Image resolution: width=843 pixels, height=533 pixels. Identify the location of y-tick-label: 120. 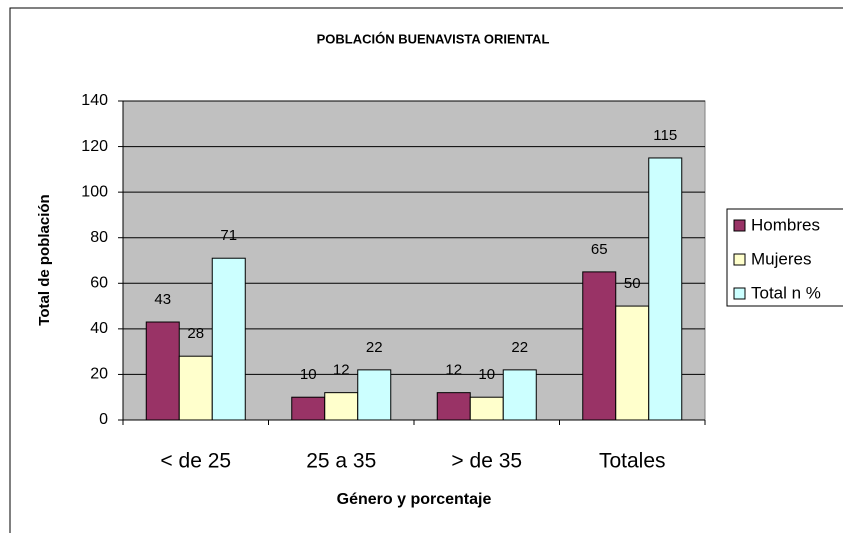
(94, 146).